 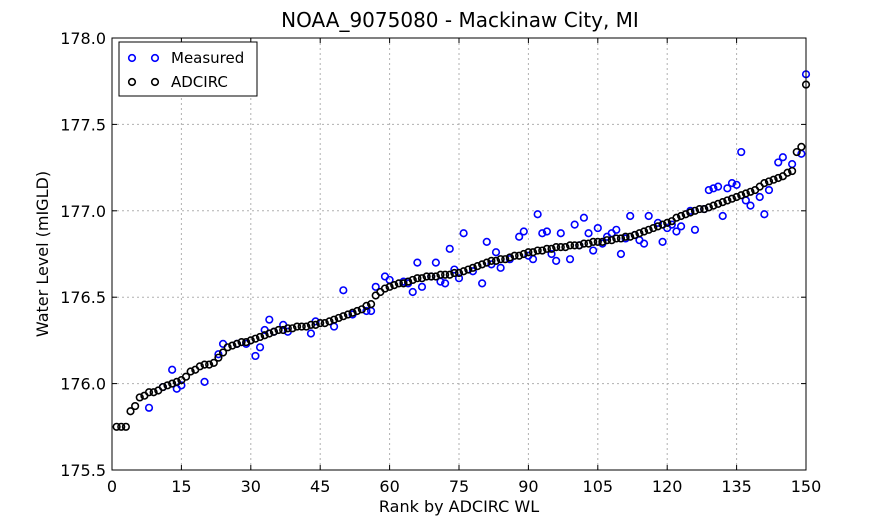 I want to click on x-tick-label: 45, so click(x=320, y=486).